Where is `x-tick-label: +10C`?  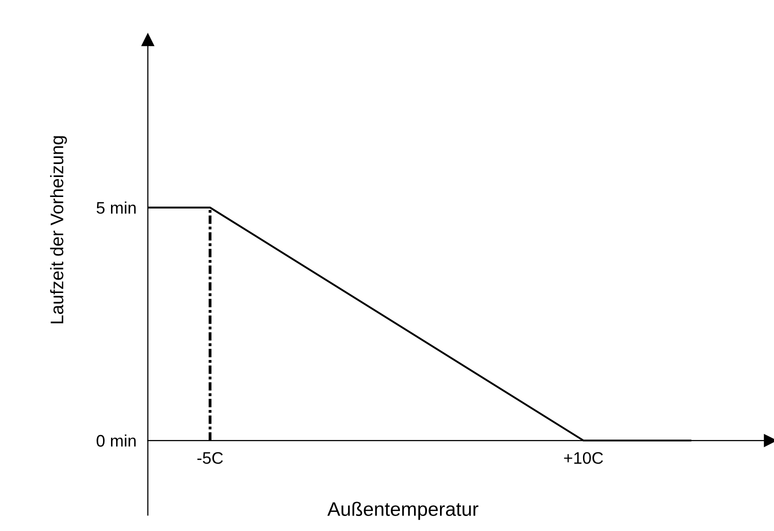
x-tick-label: +10C is located at coordinates (583, 458).